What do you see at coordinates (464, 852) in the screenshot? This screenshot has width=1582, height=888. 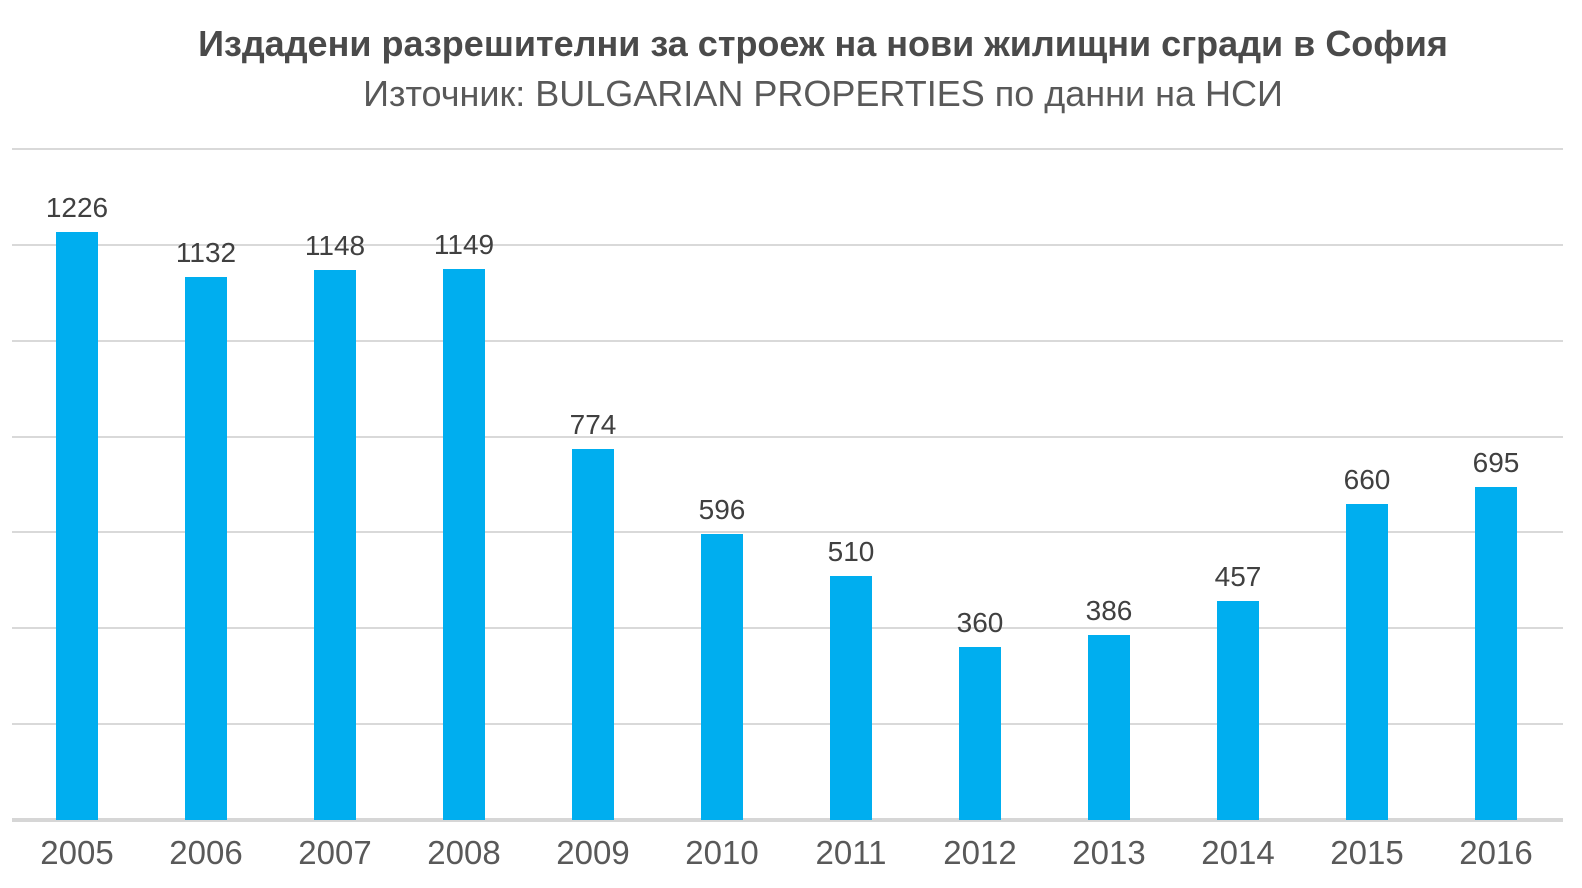 I see `x-axis-label: 2008` at bounding box center [464, 852].